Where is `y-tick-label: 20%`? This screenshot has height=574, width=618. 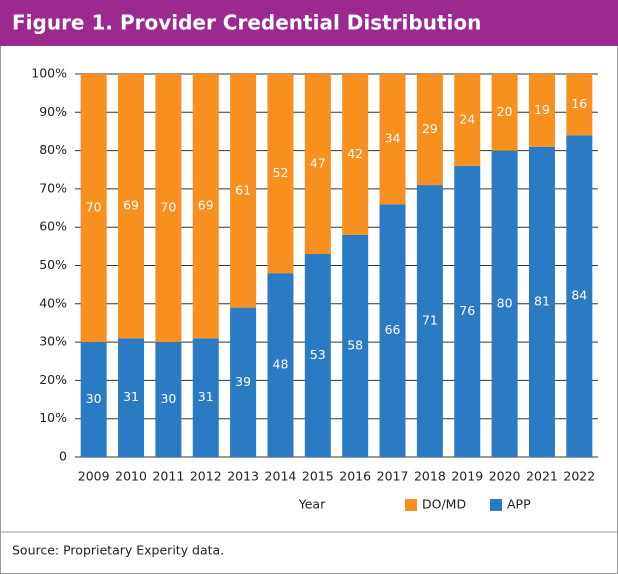
y-tick-label: 20% is located at coordinates (53, 379).